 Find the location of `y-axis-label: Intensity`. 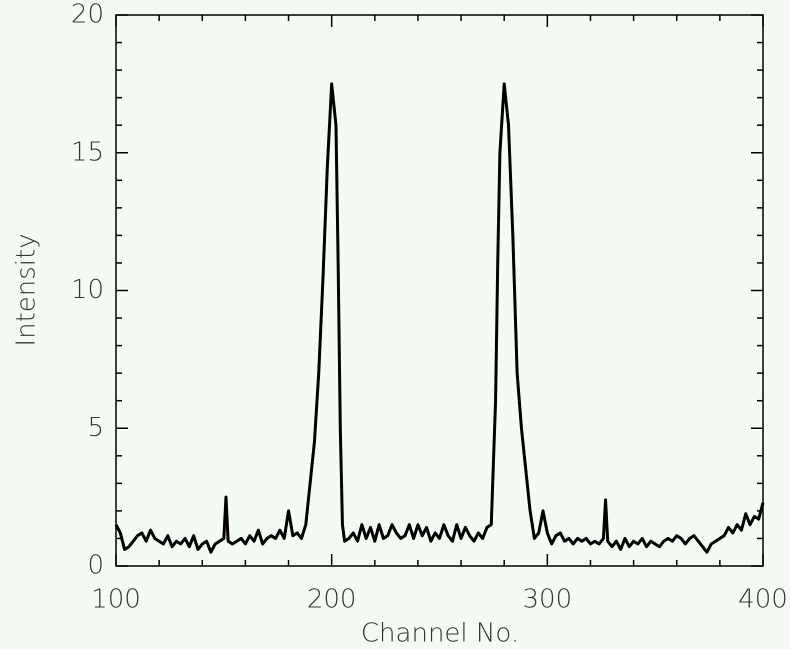

y-axis-label: Intensity is located at coordinates (27, 289).